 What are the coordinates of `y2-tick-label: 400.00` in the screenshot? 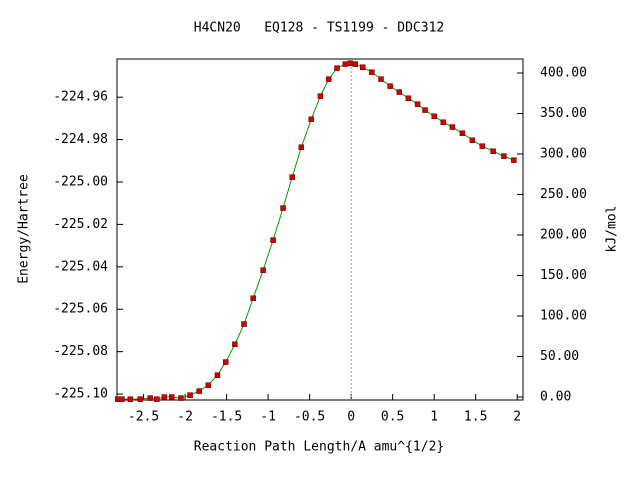 It's located at (563, 73).